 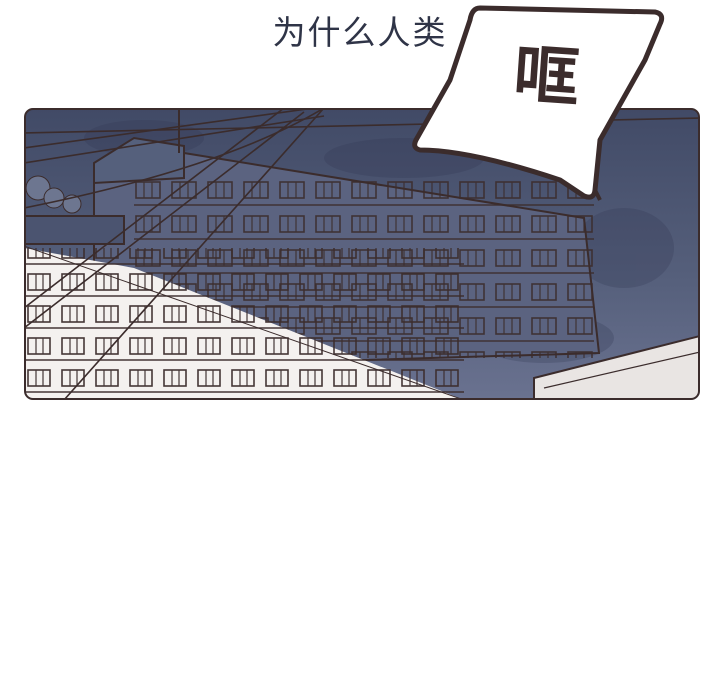 What do you see at coordinates (53, 194) in the screenshot?
I see `tree-foliage` at bounding box center [53, 194].